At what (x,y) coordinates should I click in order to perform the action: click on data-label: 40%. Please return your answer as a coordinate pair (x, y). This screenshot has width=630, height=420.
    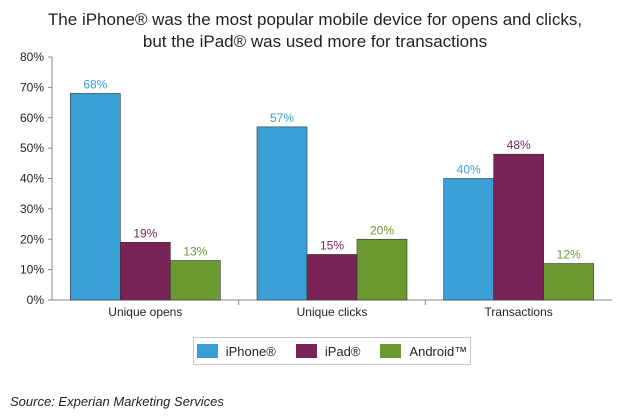
    Looking at the image, I should click on (469, 170).